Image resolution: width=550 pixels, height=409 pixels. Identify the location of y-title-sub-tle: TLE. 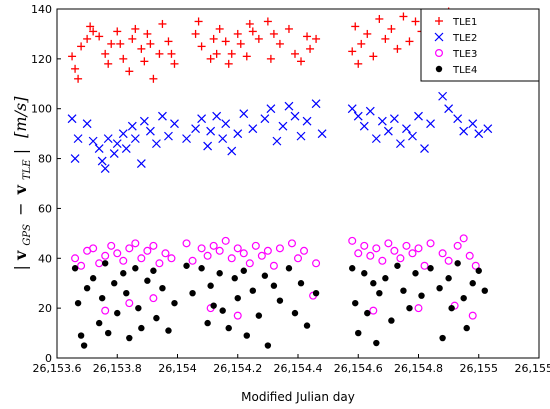
(27, 169).